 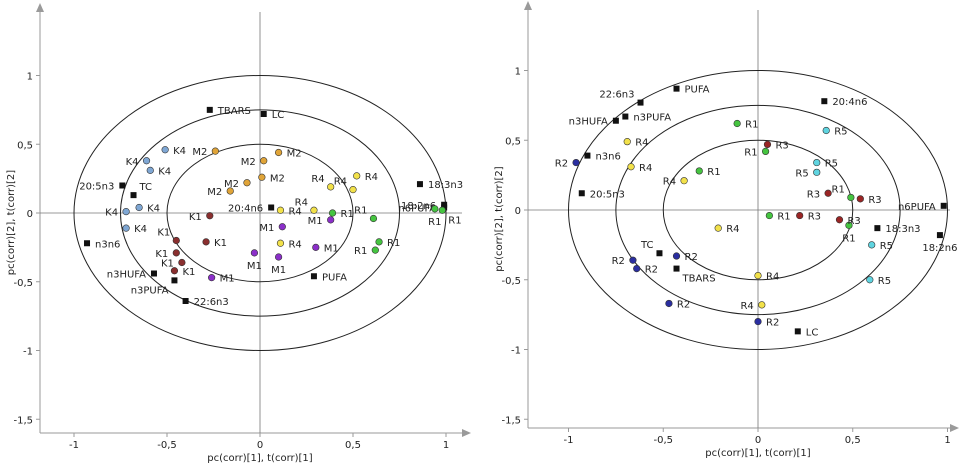 I want to click on y-axis-label: pc(corr)[2], t(corr)[2], so click(x=11, y=222).